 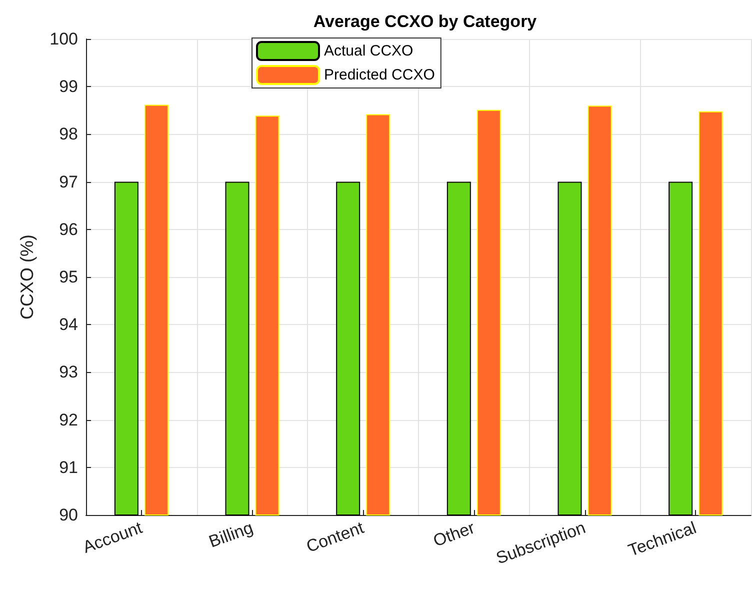 I want to click on y-tick-label: 96, so click(x=68, y=229).